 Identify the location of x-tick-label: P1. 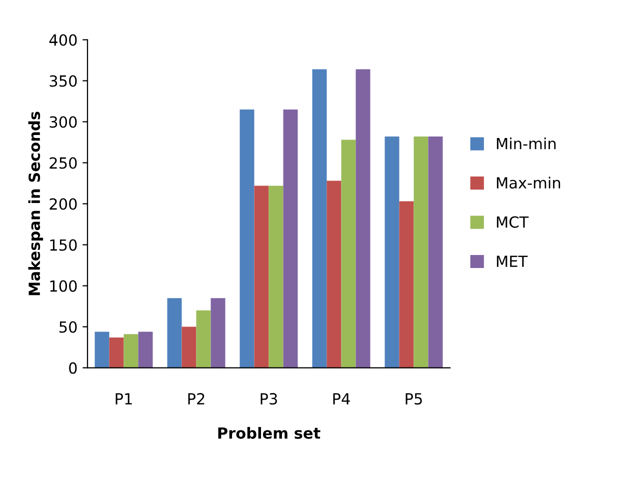
(124, 398).